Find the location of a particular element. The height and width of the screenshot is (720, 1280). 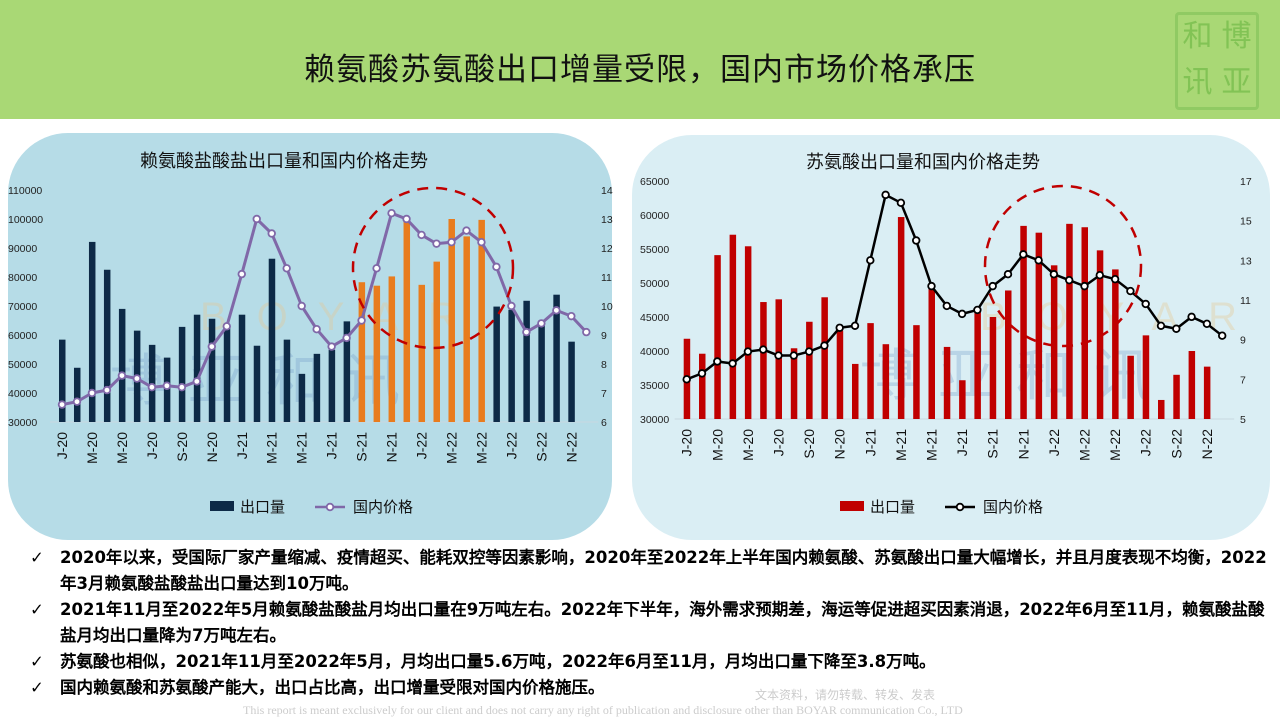

y-right-tick-label: 13 is located at coordinates (607, 220).